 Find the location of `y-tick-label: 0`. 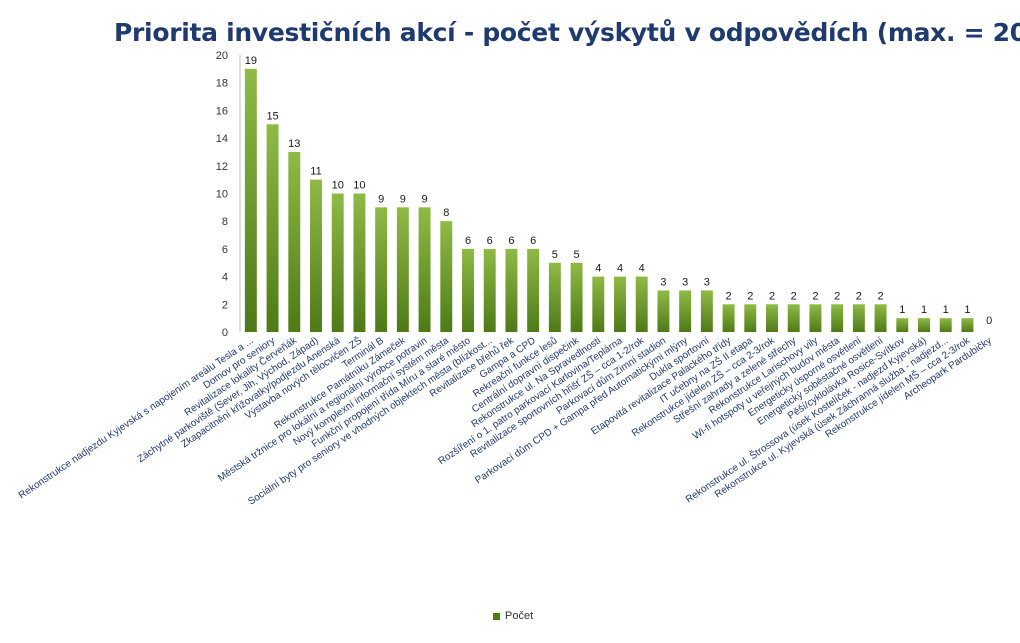

y-tick-label: 0 is located at coordinates (225, 333).